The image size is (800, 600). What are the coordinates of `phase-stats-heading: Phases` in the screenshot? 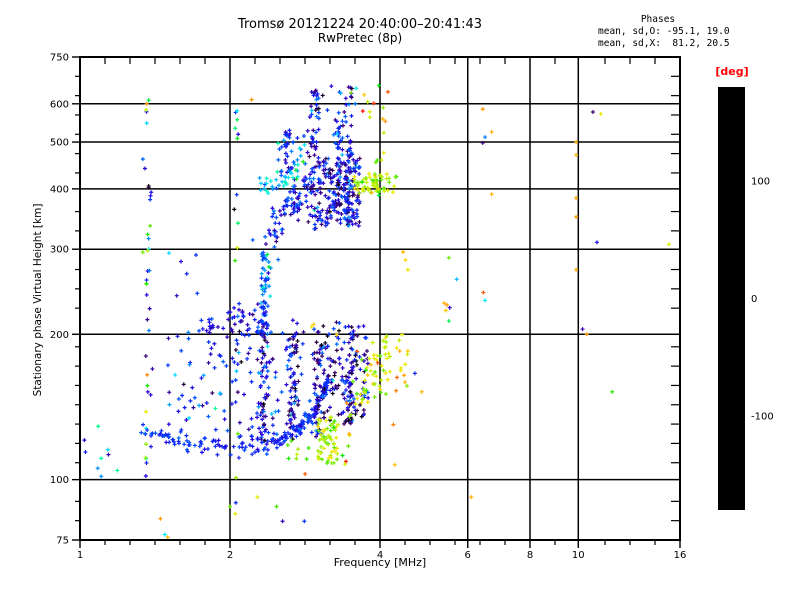 It's located at (658, 19).